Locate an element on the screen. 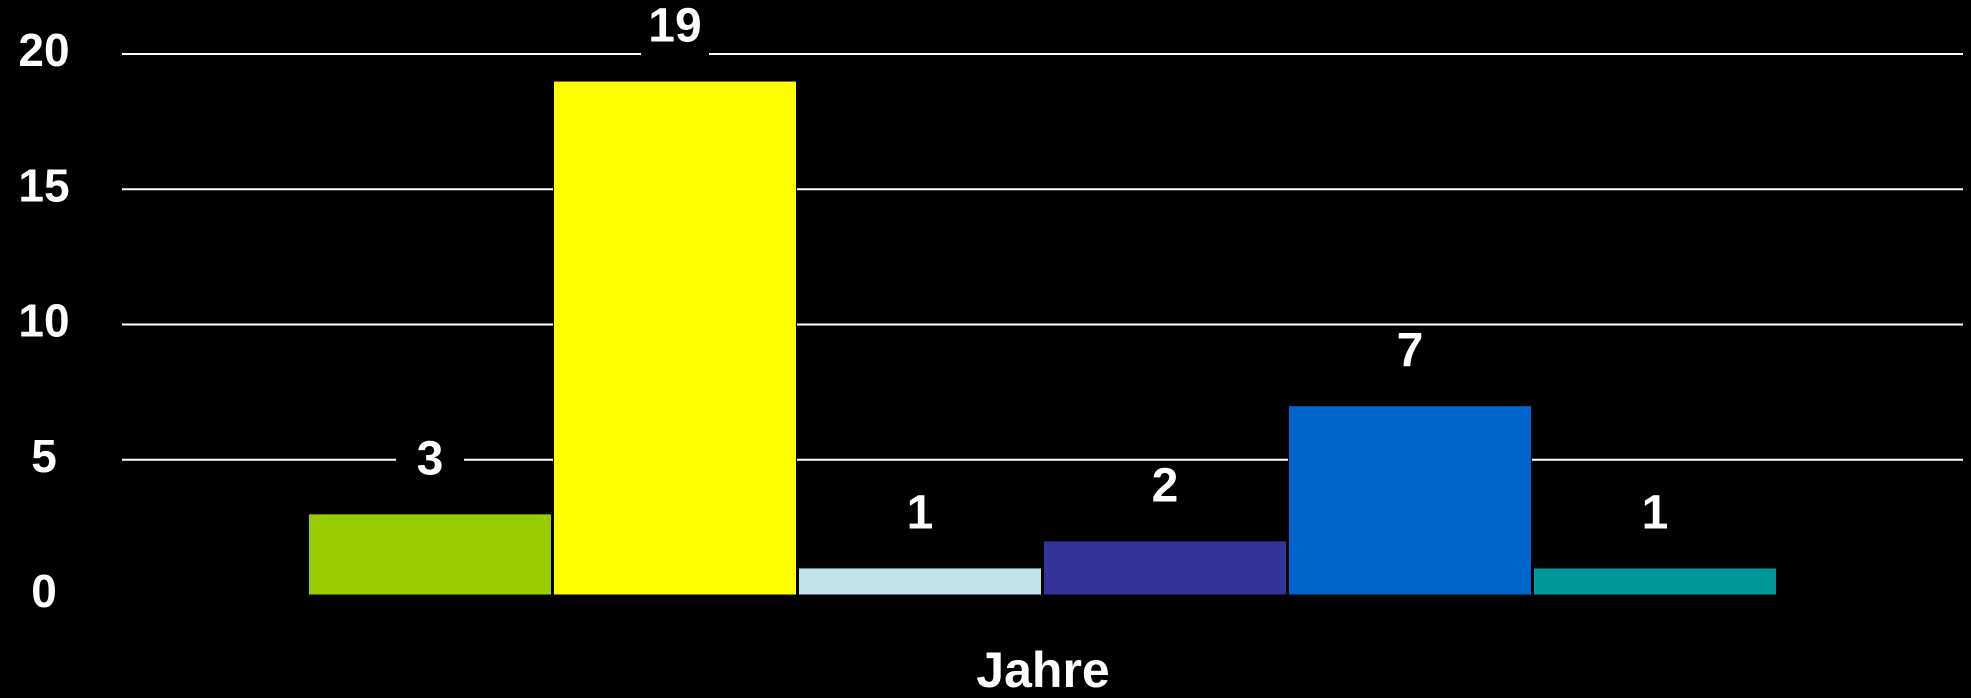 This screenshot has width=1971, height=698. y-tick-label: 10 is located at coordinates (43, 321).